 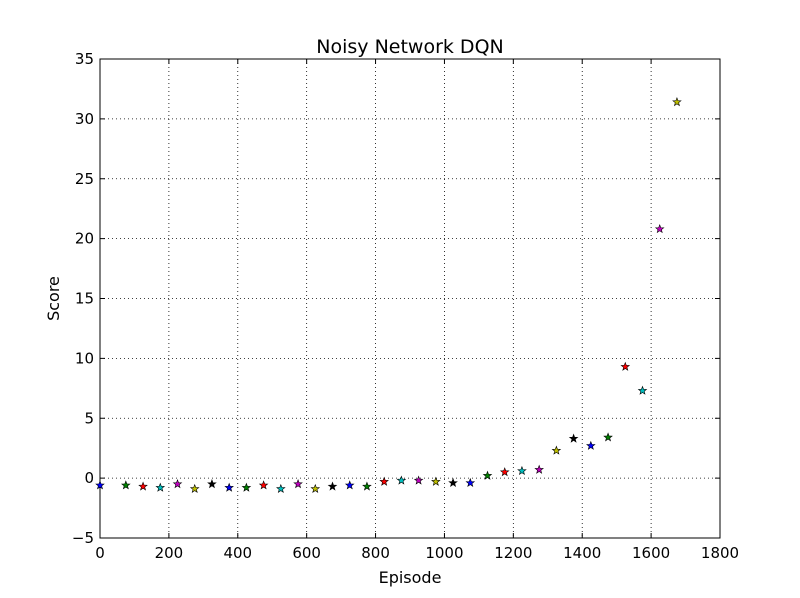 I want to click on y-tick-label: 30, so click(x=84, y=119).